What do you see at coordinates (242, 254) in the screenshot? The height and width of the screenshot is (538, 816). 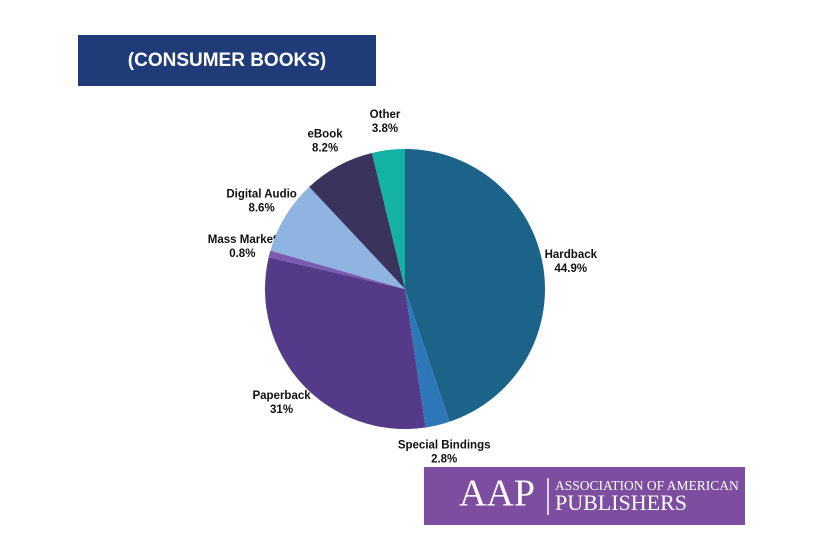 I see `slice-value-label: 0.8%` at bounding box center [242, 254].